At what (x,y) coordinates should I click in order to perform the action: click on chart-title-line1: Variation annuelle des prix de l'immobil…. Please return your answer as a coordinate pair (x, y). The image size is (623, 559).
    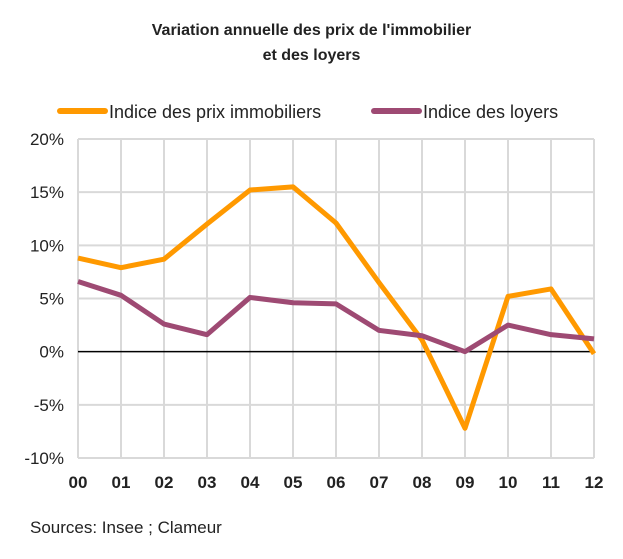
    Looking at the image, I should click on (311, 30).